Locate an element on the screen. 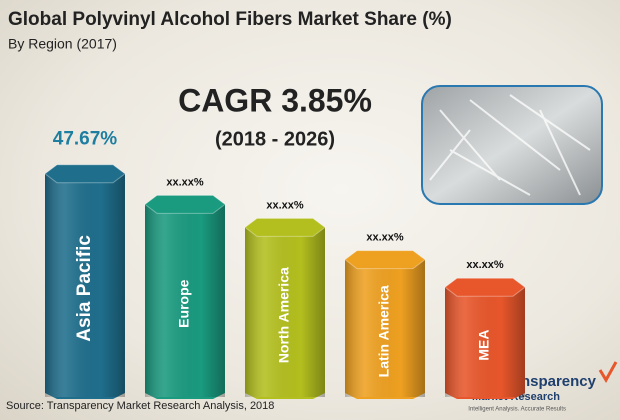 The width and height of the screenshot is (620, 420). category-label: MEA is located at coordinates (484, 345).